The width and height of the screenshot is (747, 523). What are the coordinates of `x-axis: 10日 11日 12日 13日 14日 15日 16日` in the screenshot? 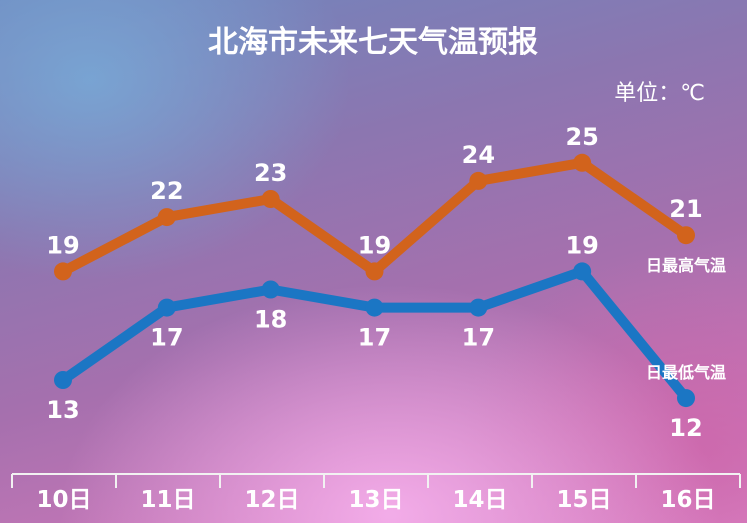 It's located at (376, 493).